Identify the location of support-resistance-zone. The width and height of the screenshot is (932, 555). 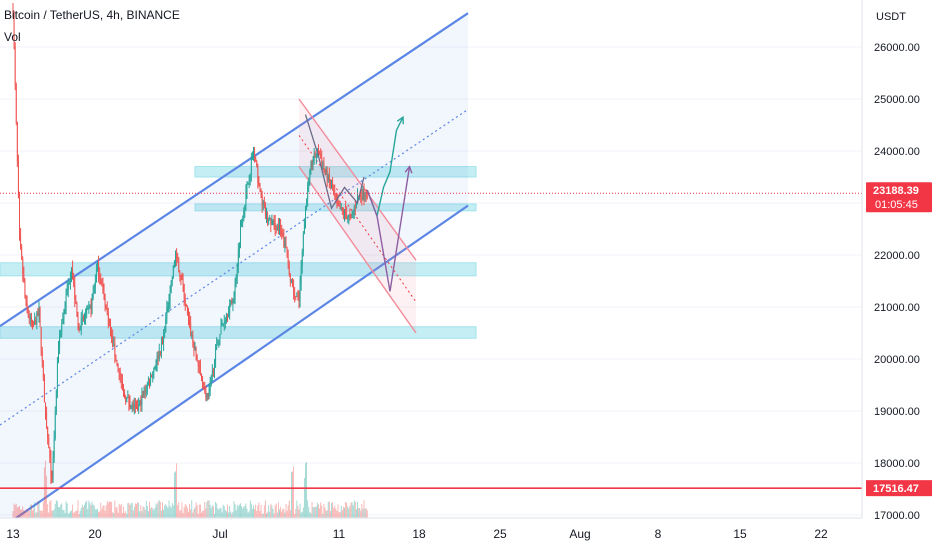
(238, 332).